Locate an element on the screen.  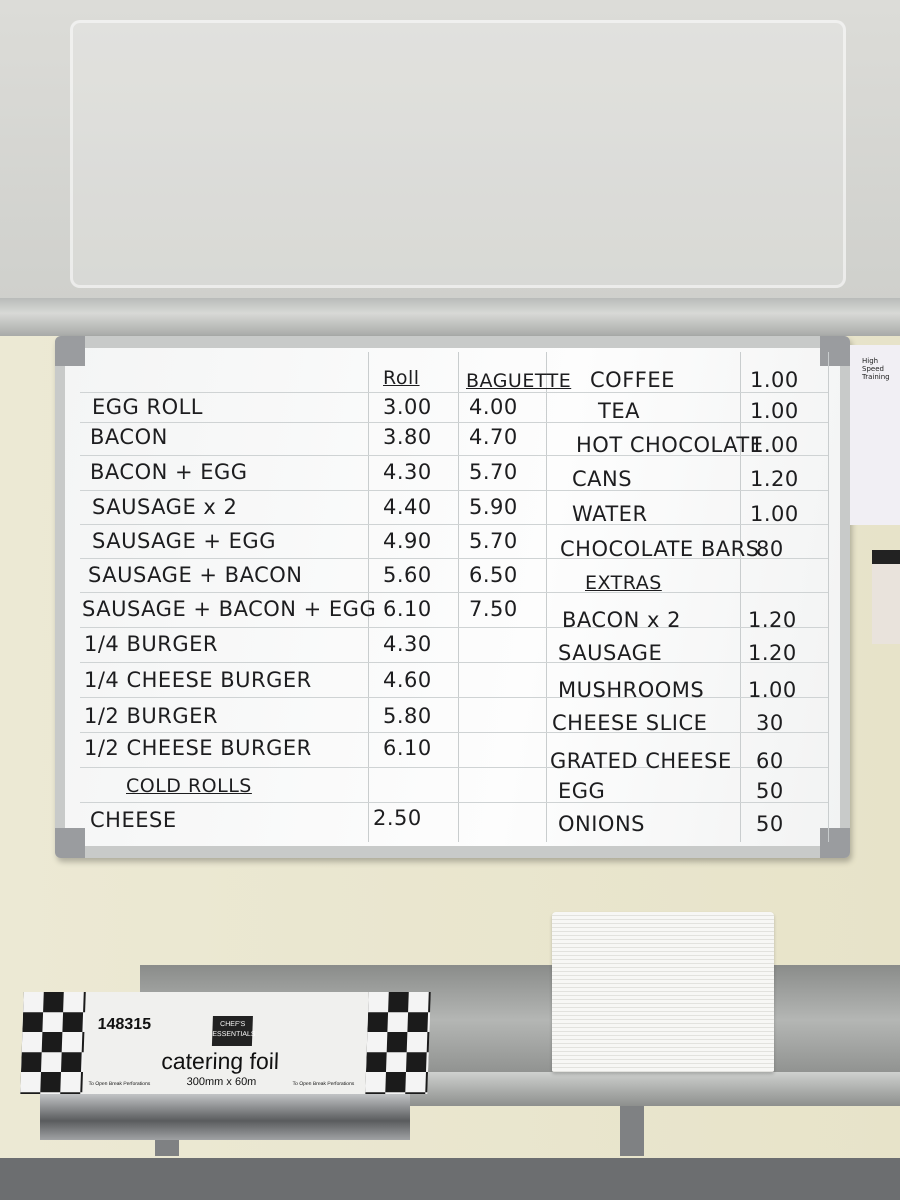
food-item: 1/2 CHEESE BURGER is located at coordinates (198, 748).